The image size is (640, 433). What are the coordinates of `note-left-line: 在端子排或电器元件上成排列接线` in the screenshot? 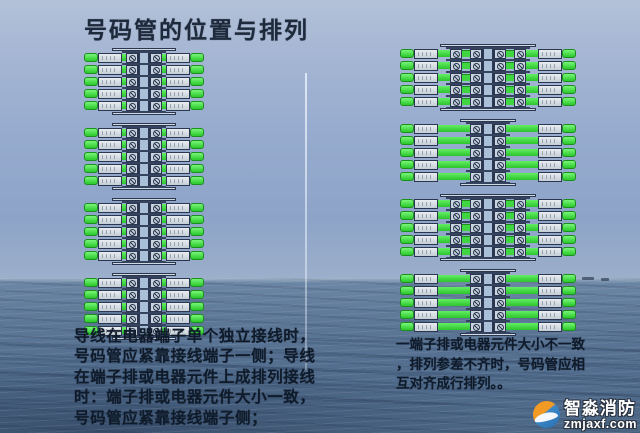 It's located at (195, 377).